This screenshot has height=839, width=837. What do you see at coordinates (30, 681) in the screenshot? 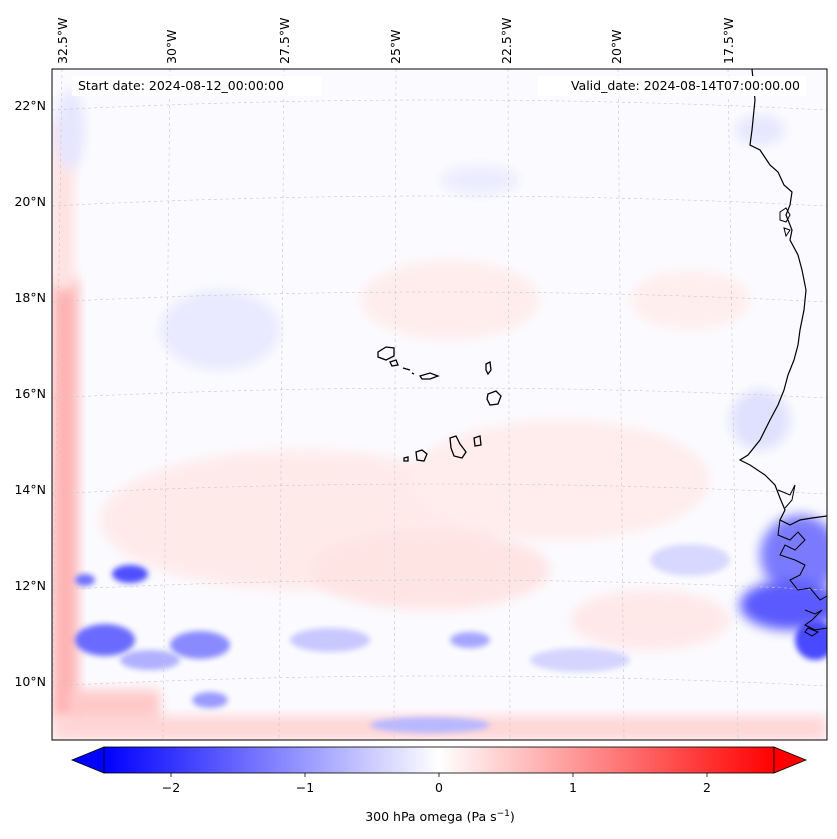
I see `lat-label-10n: 10°N` at bounding box center [30, 681].